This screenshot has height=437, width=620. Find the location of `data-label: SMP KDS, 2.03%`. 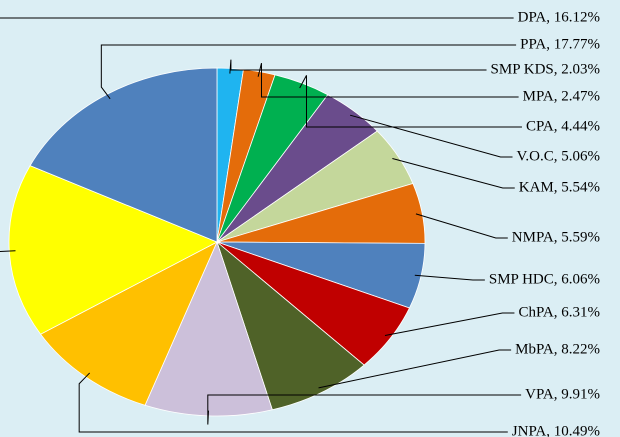

data-label: SMP KDS, 2.03% is located at coordinates (545, 69).